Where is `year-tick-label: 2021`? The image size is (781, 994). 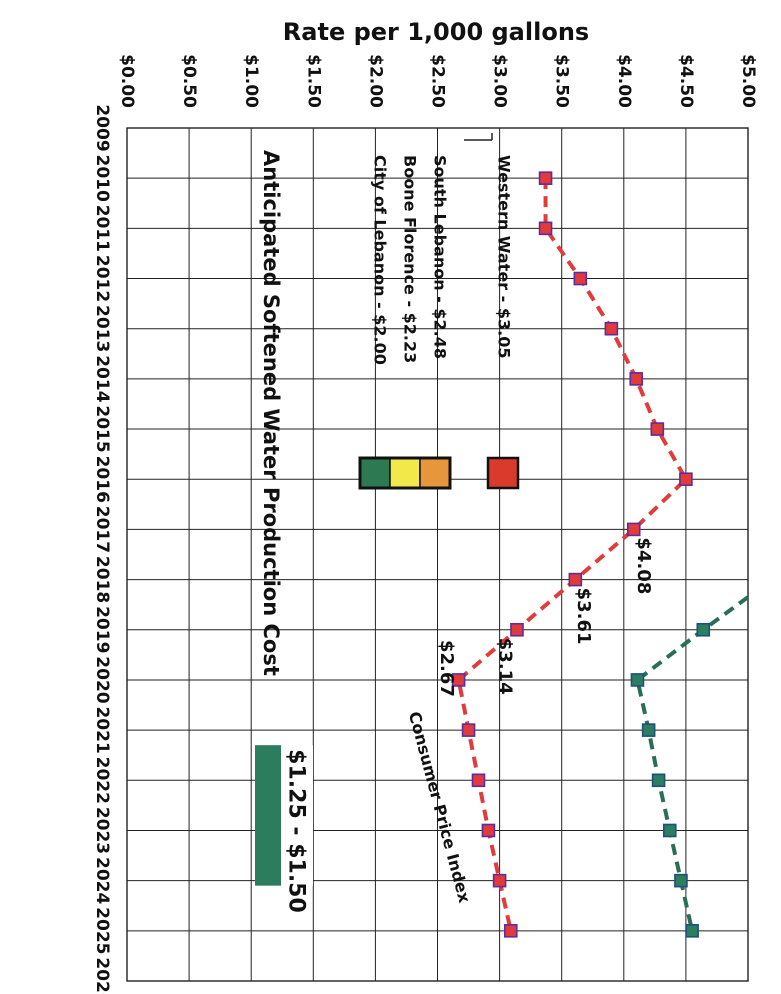 year-tick-label: 2021 is located at coordinates (102, 729).